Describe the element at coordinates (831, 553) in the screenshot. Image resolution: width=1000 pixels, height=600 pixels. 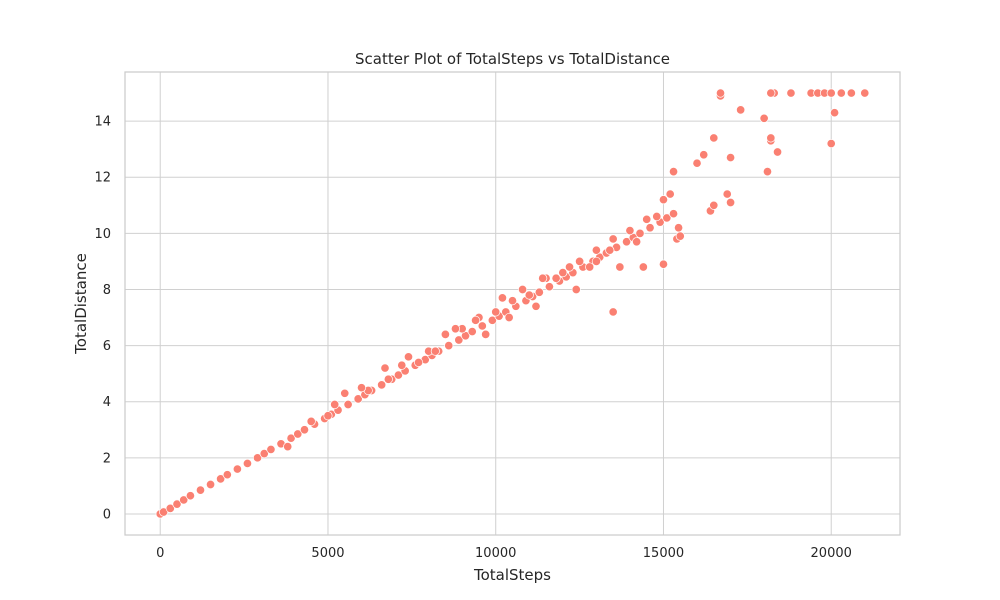
I see `x-tick-label: 20000` at that location.